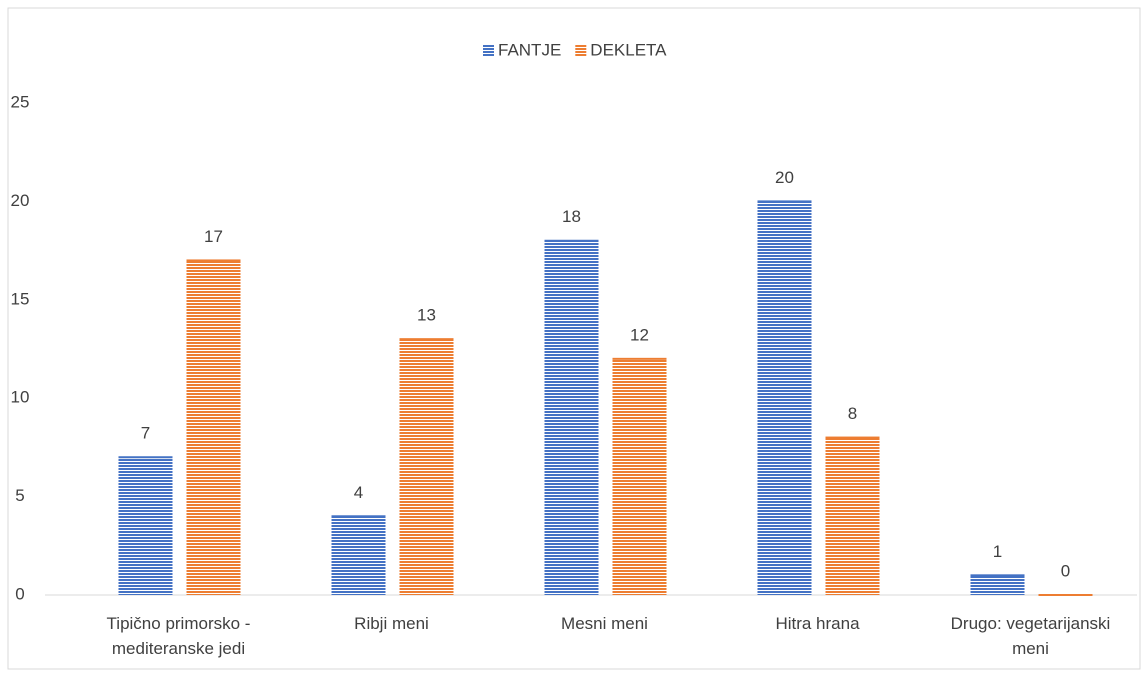 This screenshot has width=1148, height=677. Describe the element at coordinates (391, 623) in the screenshot. I see `x-tick-label: Ribji meni` at that location.